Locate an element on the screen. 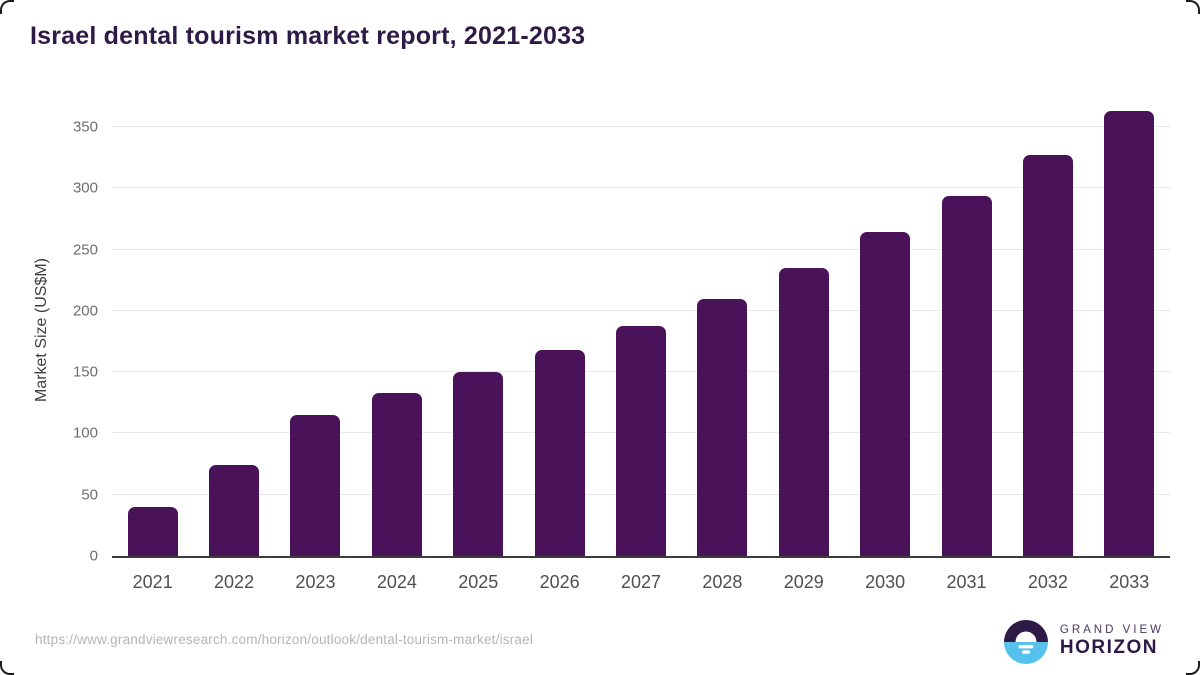  x-tick-label-2027: 2027 is located at coordinates (641, 582).